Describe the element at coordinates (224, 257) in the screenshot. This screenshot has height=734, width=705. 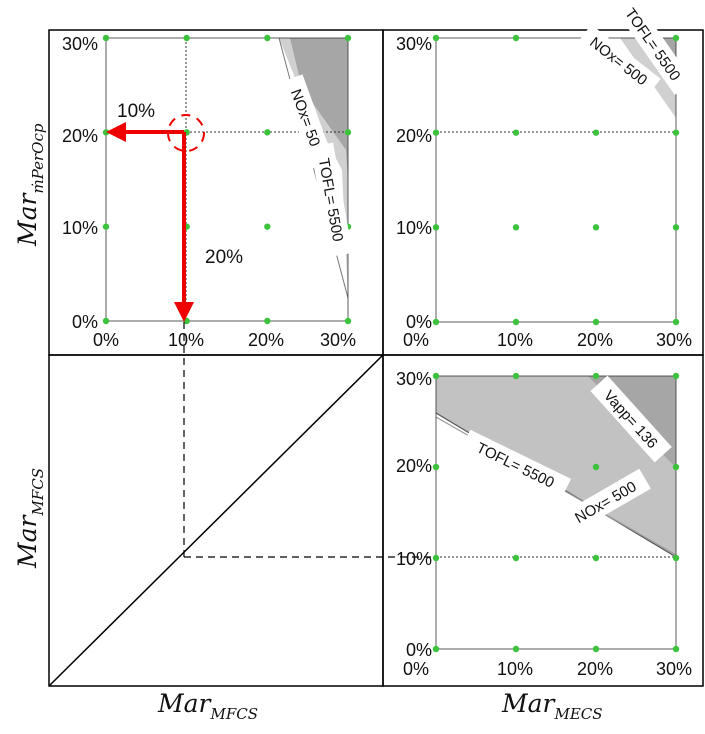
I see `annotation-20pct: 20%` at that location.